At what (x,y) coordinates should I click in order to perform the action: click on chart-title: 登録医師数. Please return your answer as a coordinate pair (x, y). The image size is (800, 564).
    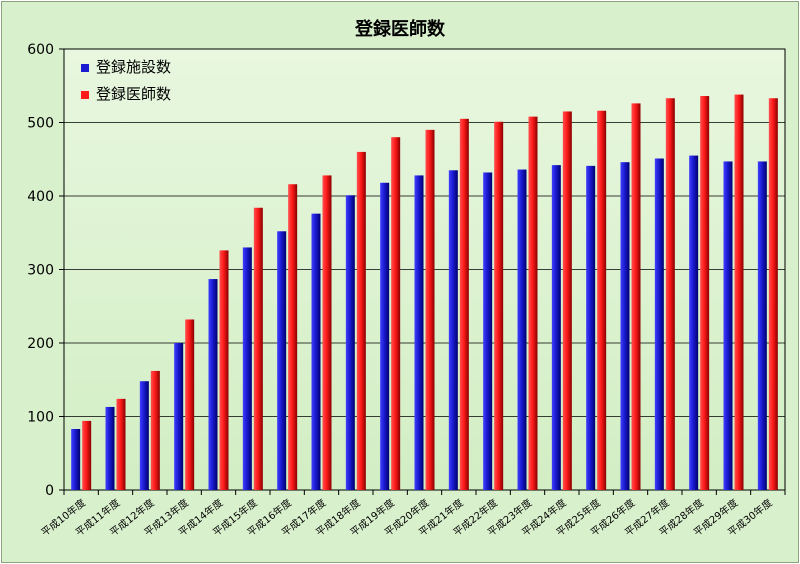
    Looking at the image, I should click on (400, 29).